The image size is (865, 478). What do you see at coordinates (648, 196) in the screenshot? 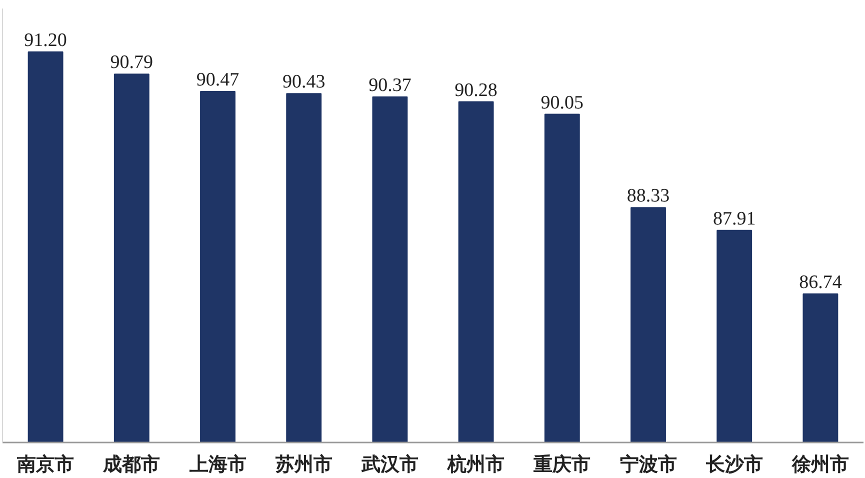
I see `data-label: 88.33` at bounding box center [648, 196].